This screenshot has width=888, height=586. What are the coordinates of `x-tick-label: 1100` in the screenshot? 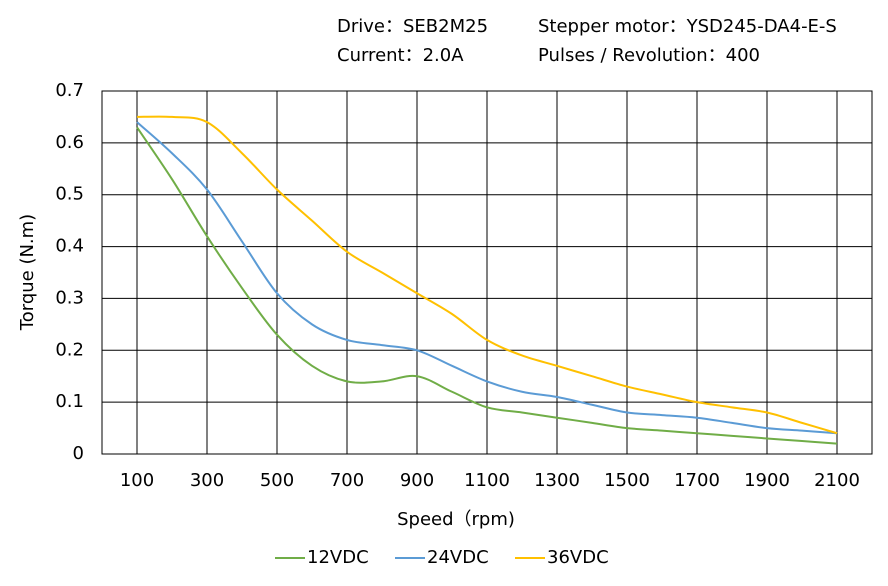 It's located at (487, 480).